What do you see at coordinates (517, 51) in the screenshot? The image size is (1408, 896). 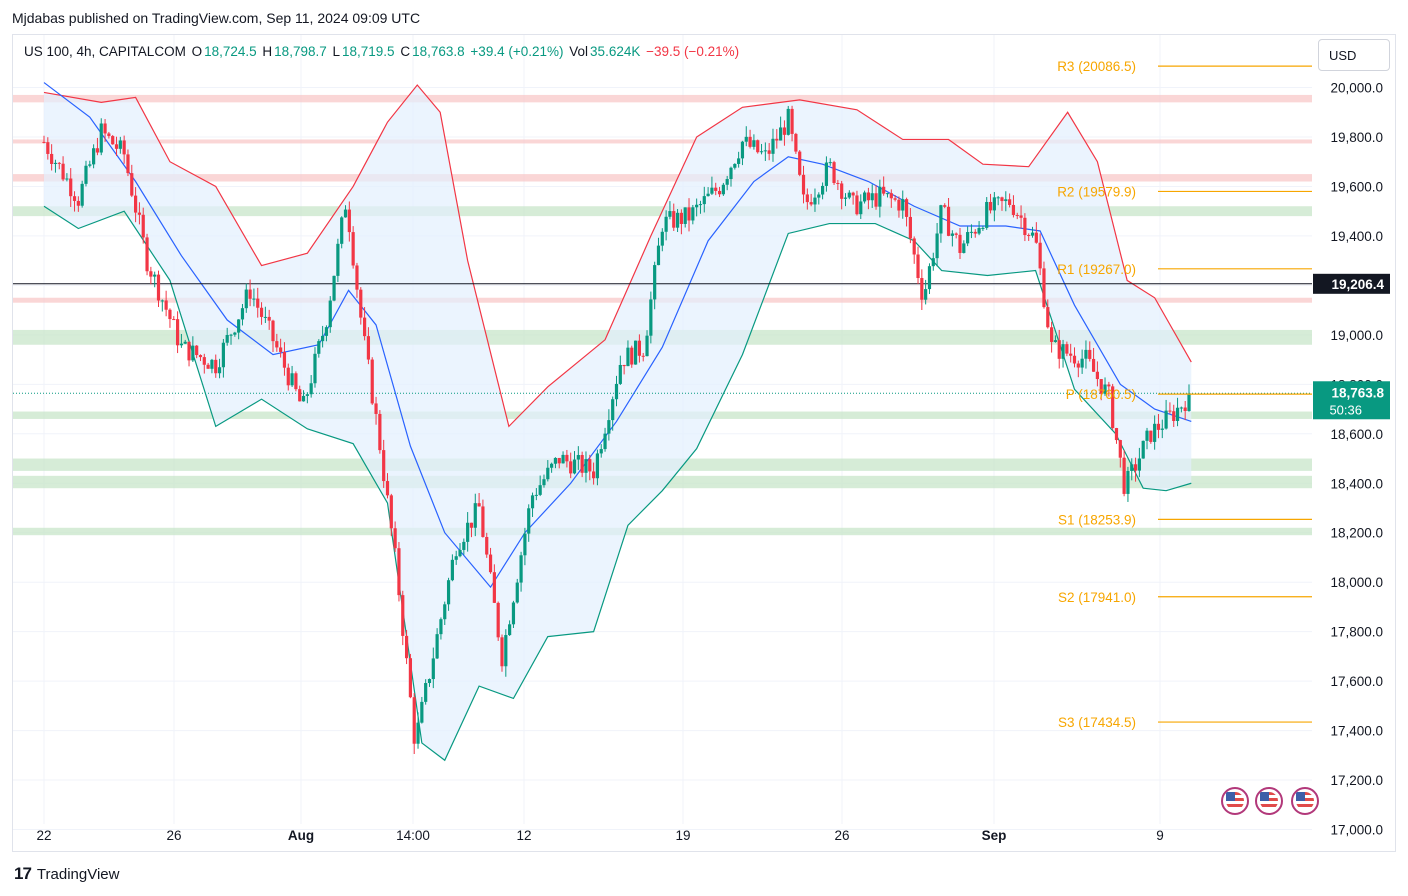 I see `legend-change: +39.4 (+0.21%)` at bounding box center [517, 51].